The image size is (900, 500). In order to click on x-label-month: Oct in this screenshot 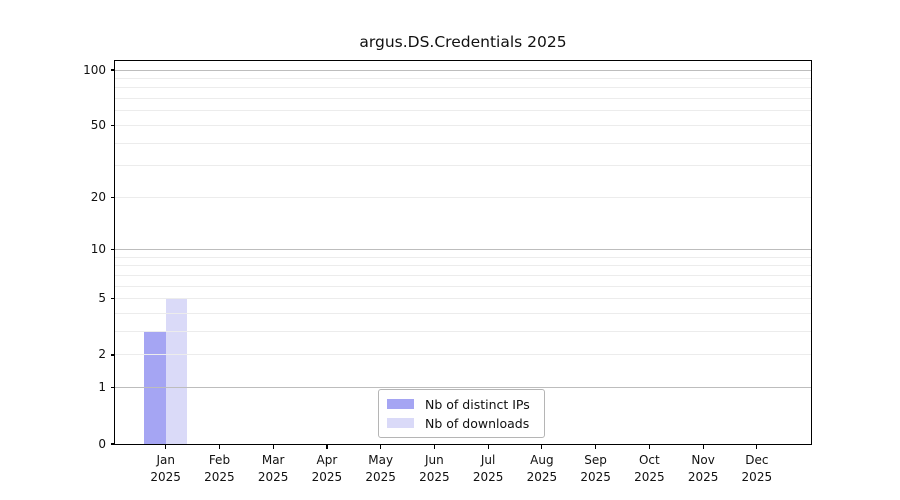, I will do `click(649, 460)`.